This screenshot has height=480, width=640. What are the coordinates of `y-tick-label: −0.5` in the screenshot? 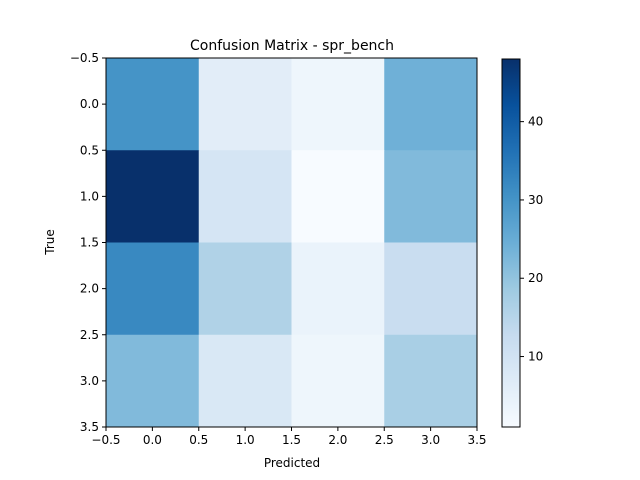 It's located at (84, 58).